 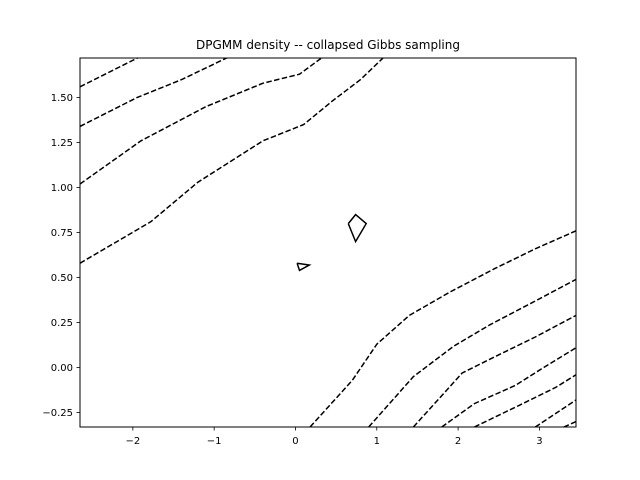 I want to click on y-tick-label: 1.50, so click(x=62, y=98).